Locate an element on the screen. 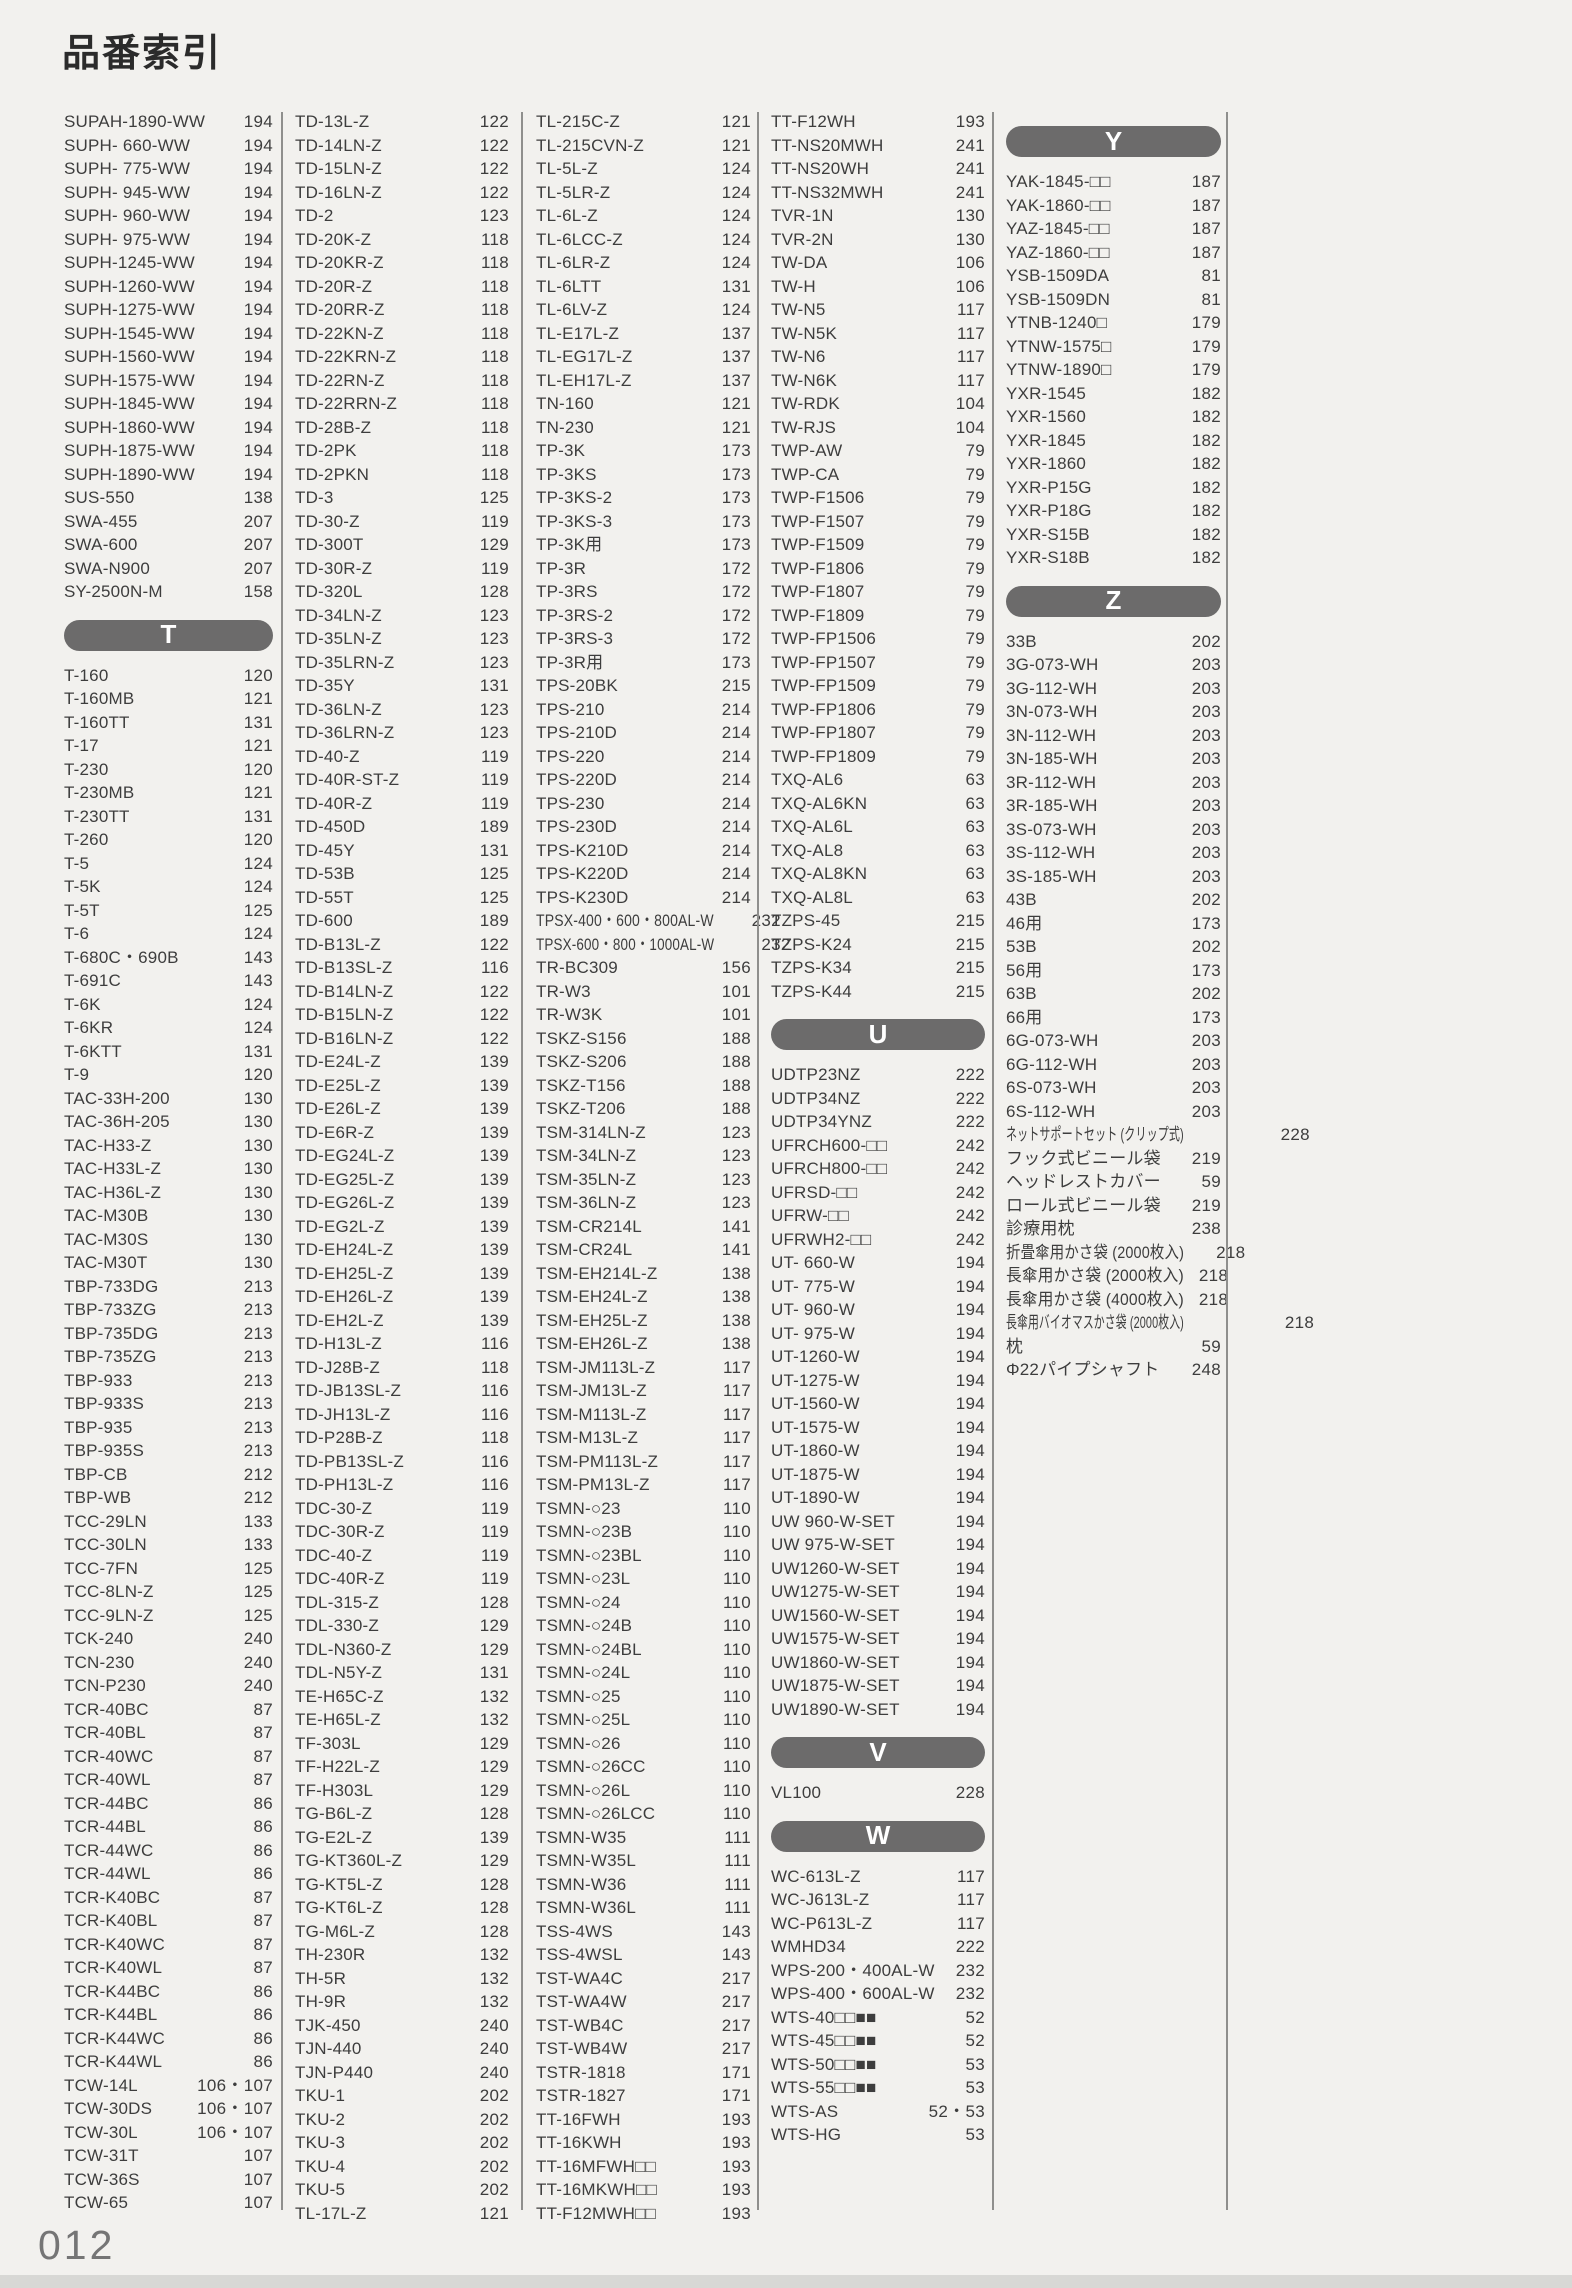 The image size is (1572, 2288). product-code: TCC-9LN-Z is located at coordinates (109, 1615).